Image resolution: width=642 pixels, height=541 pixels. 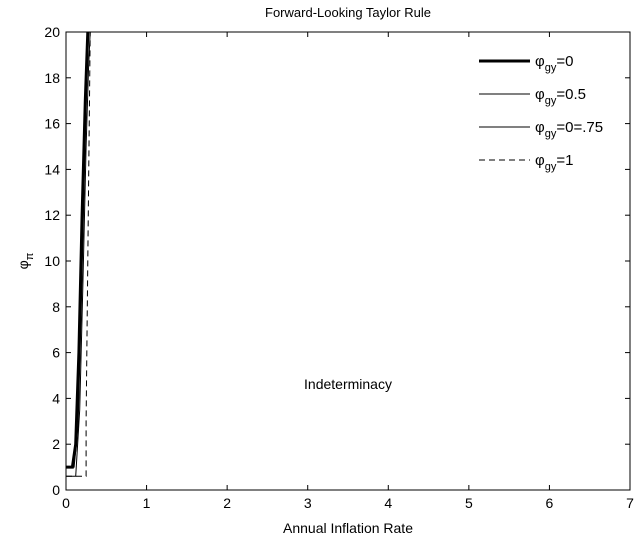 I want to click on legend: φgy=0 φgy=0.5 φgy=0=.75 φgy=1, so click(x=541, y=113).